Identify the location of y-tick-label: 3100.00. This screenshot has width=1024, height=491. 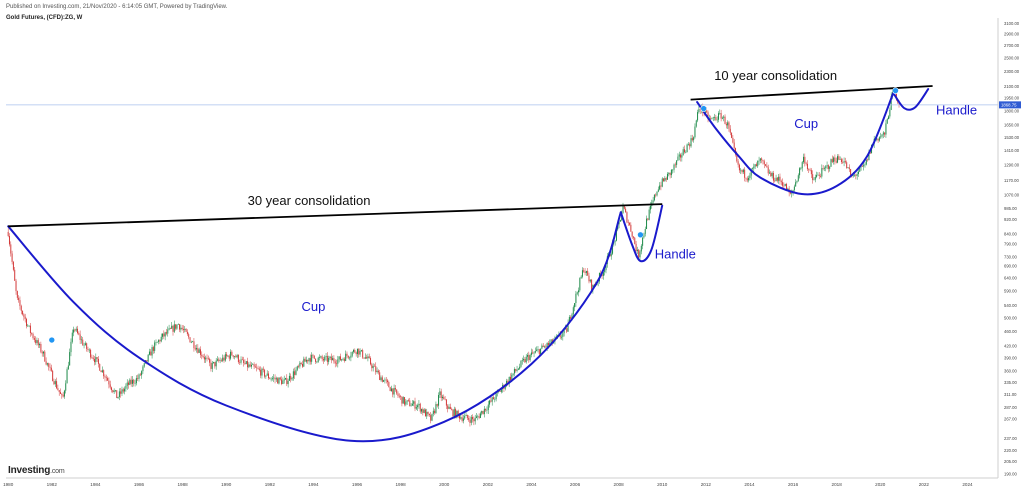
(1012, 23).